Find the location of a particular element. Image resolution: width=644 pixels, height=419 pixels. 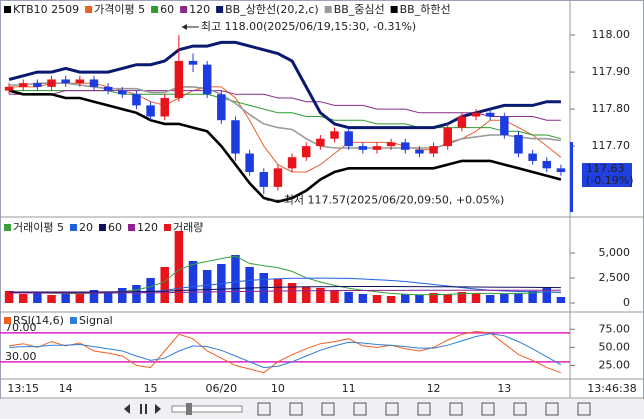

y-tick-label: 0 is located at coordinates (626, 302).